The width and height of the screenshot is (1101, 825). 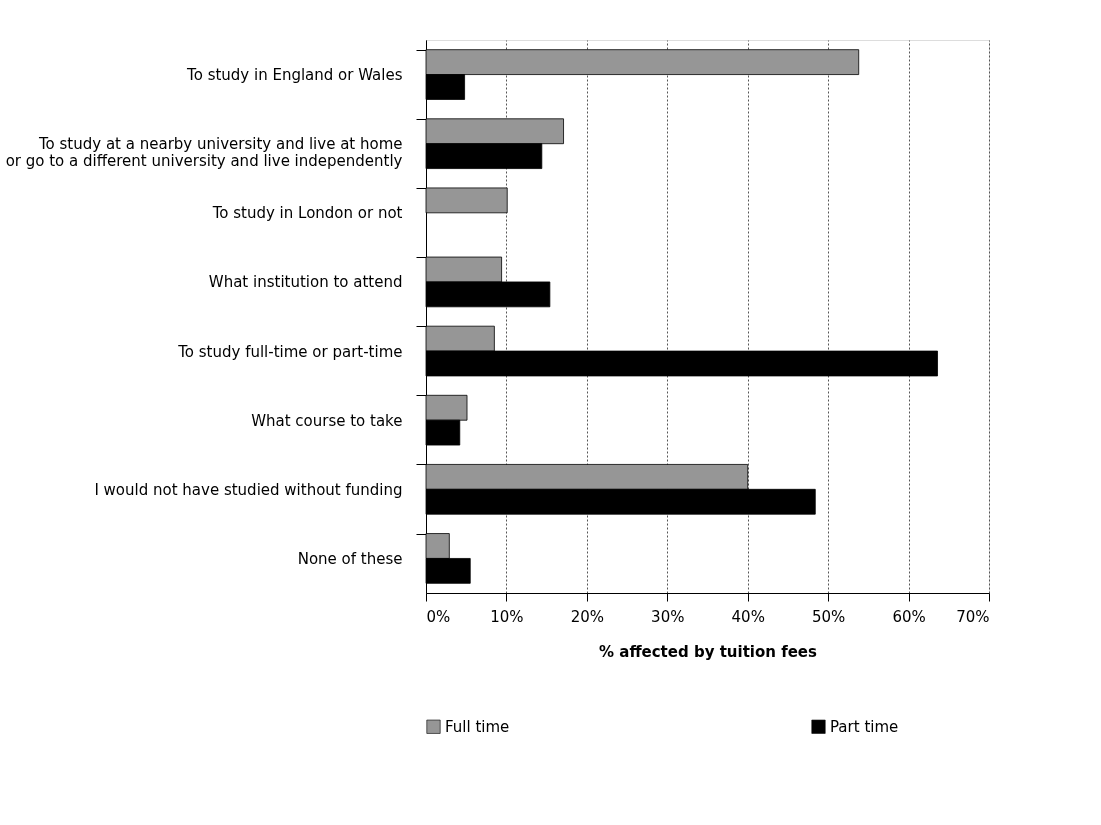 I want to click on y-tick-label: I would not have studied without funding, so click(x=248, y=489).